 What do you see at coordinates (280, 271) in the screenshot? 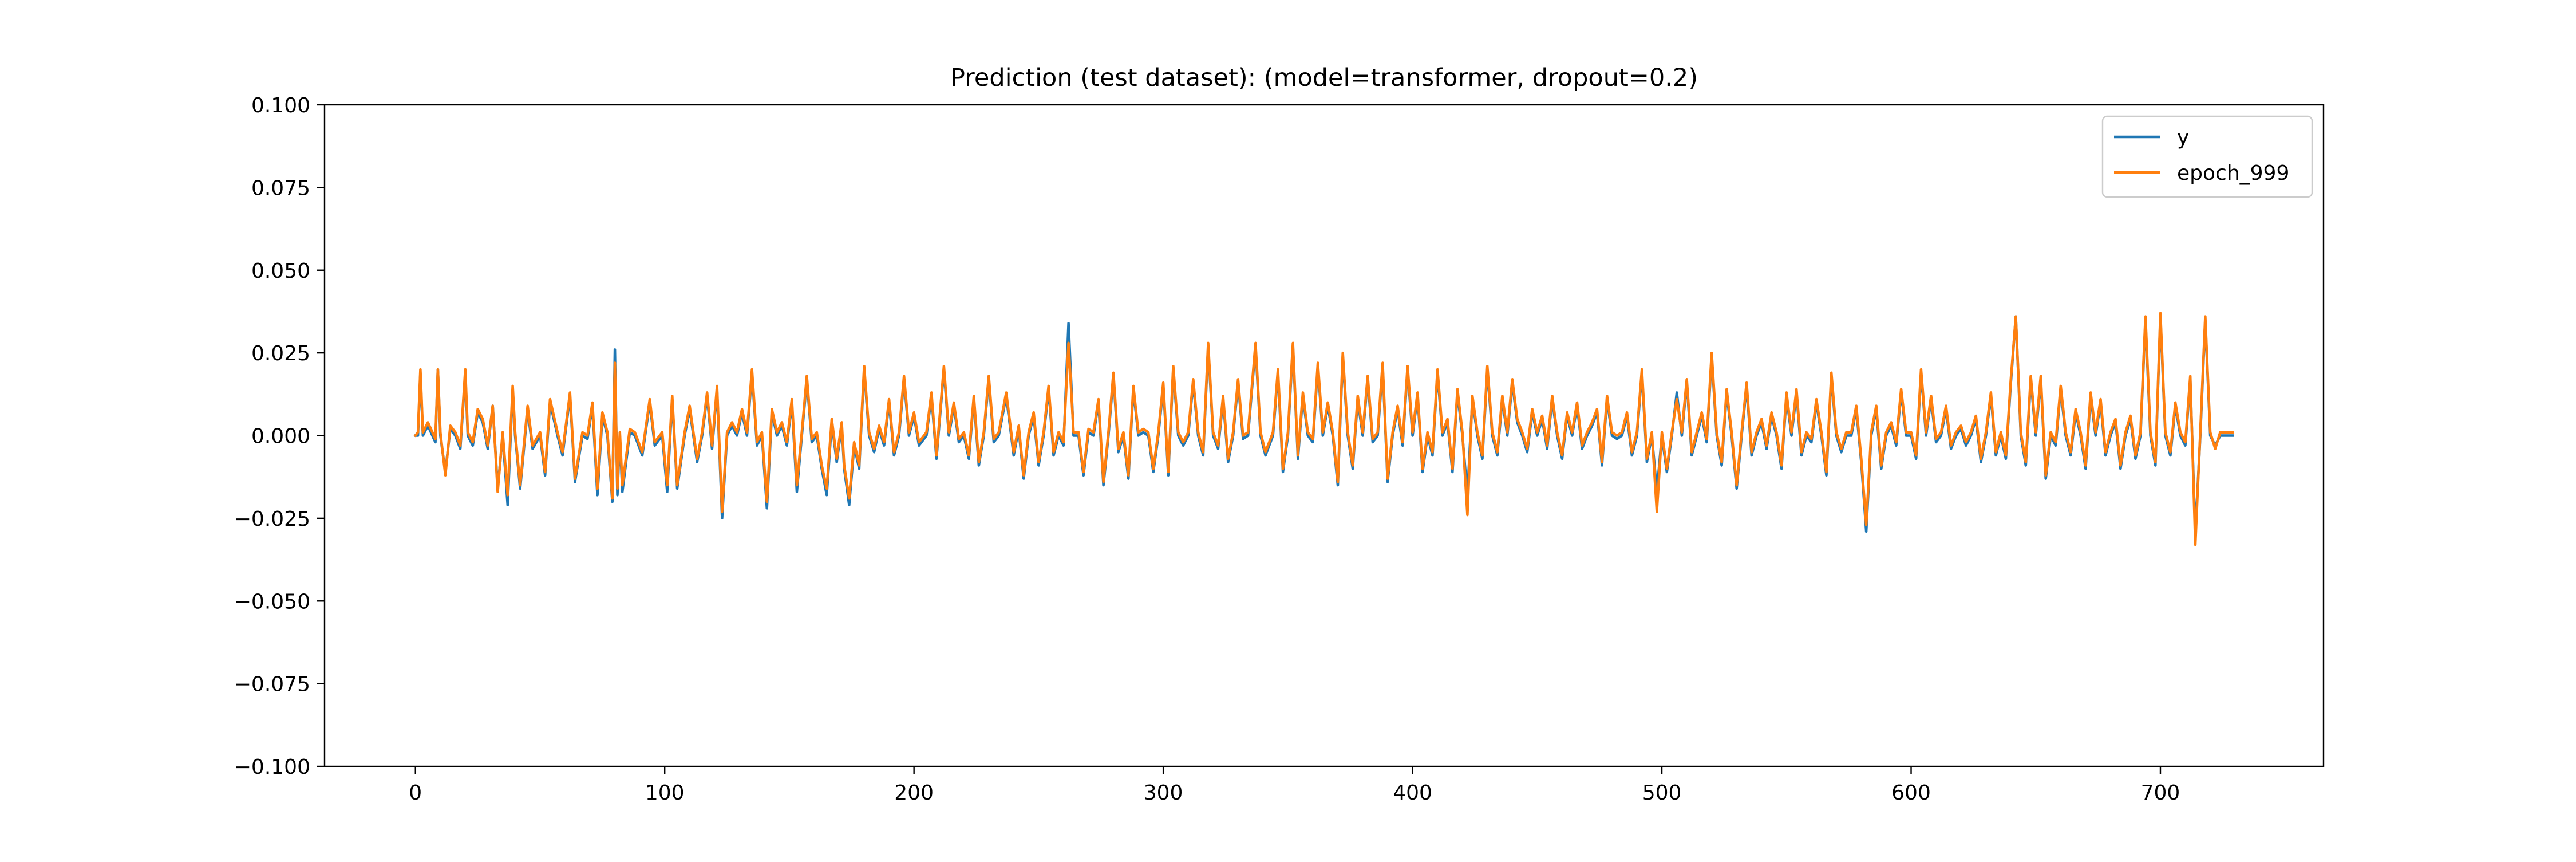
I see `y-tick-label: 0.050` at bounding box center [280, 271].